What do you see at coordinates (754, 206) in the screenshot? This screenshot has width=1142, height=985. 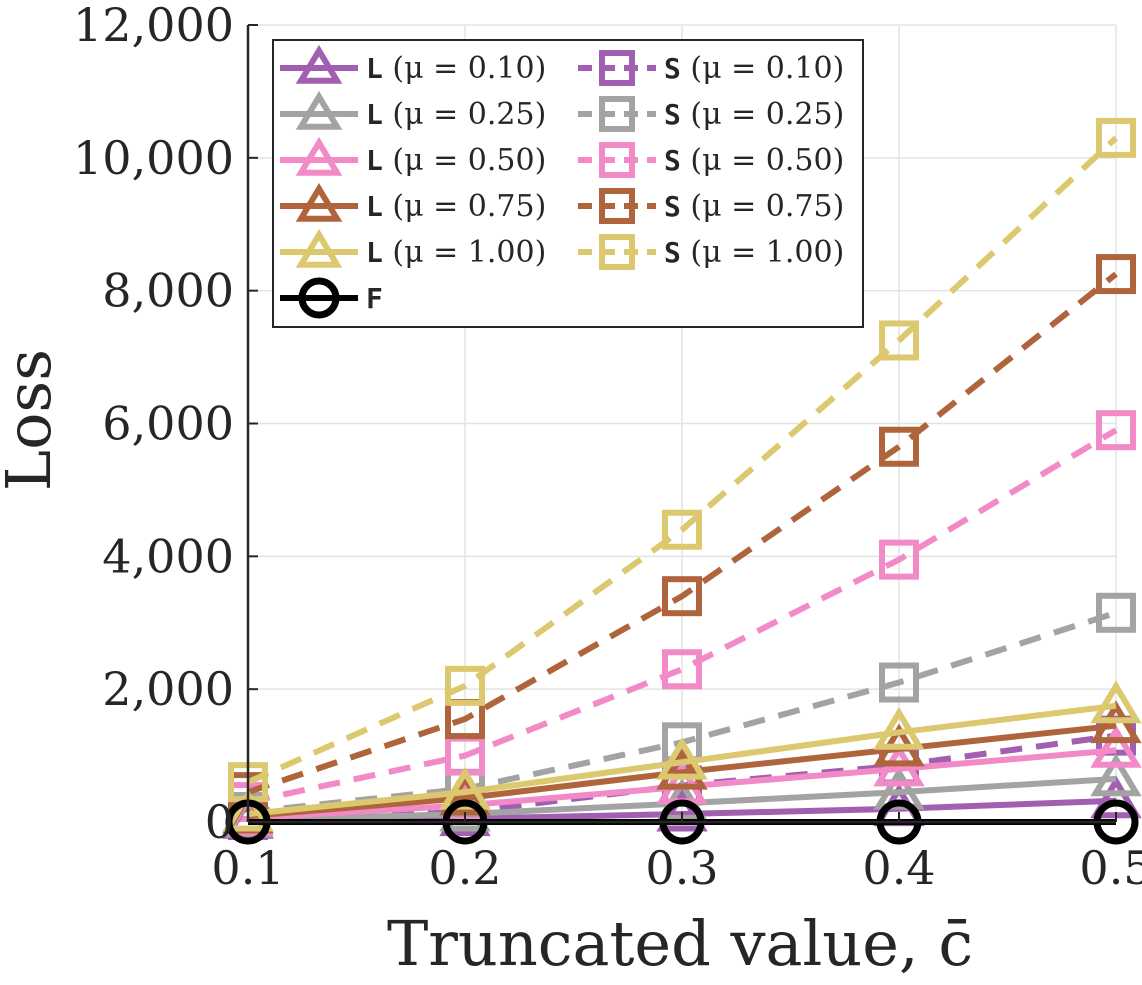 I see `legend-label: S (μ = 0.75)` at bounding box center [754, 206].